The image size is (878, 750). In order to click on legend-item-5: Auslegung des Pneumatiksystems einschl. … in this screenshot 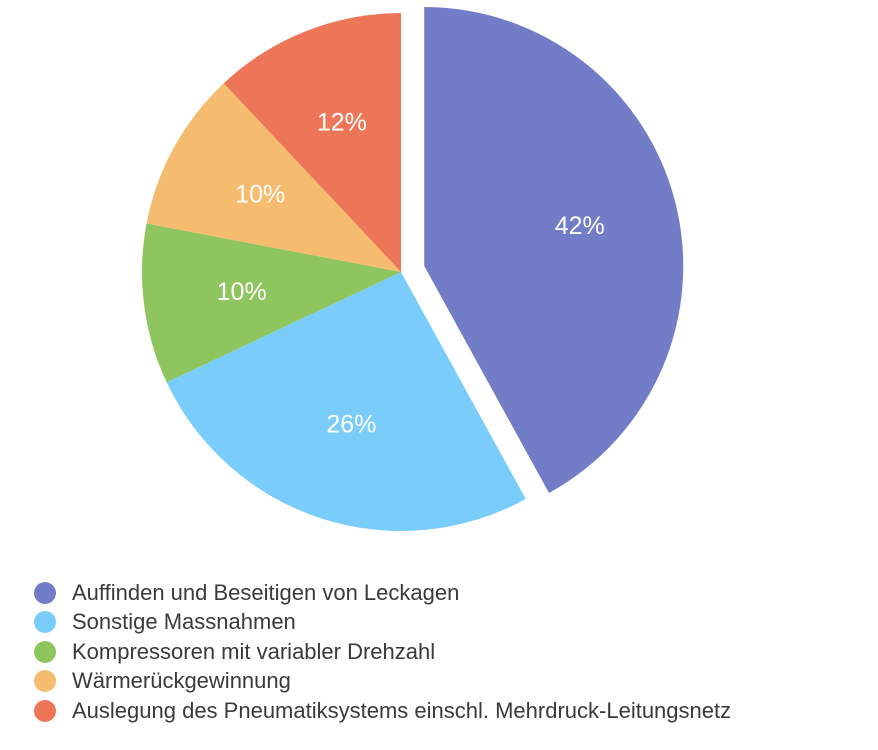, I will do `click(382, 711)`.